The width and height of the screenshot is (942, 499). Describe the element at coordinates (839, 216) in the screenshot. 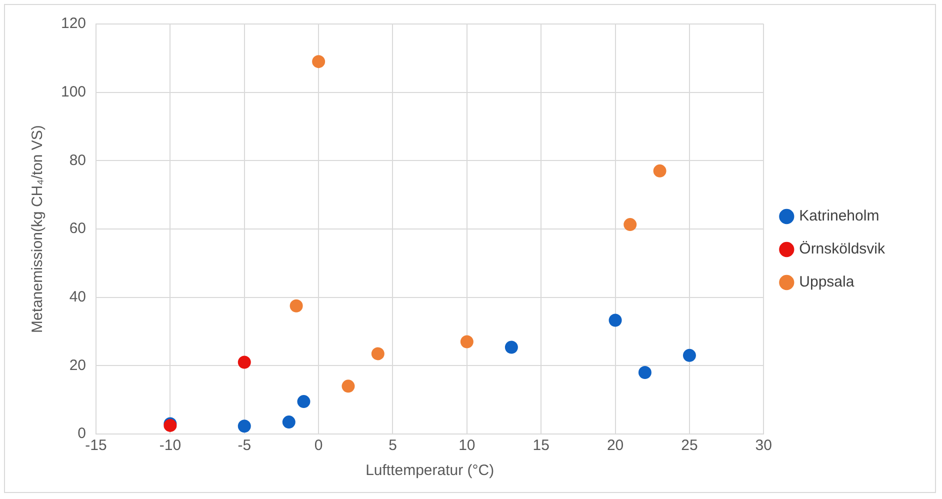

I see `legend-label: Katrineholm` at that location.